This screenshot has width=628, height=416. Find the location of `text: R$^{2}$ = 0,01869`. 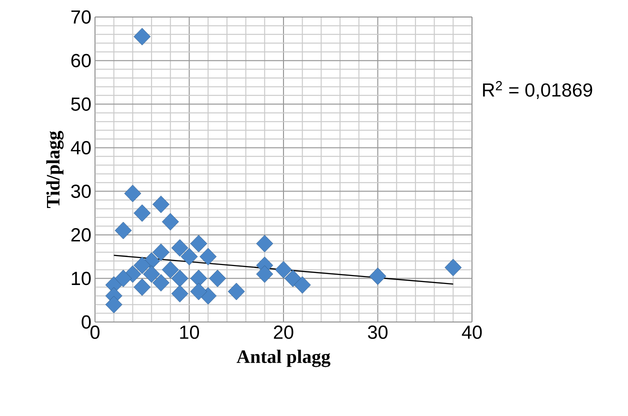

text: R$^{2}$ = 0,01869 is located at coordinates (537, 90).